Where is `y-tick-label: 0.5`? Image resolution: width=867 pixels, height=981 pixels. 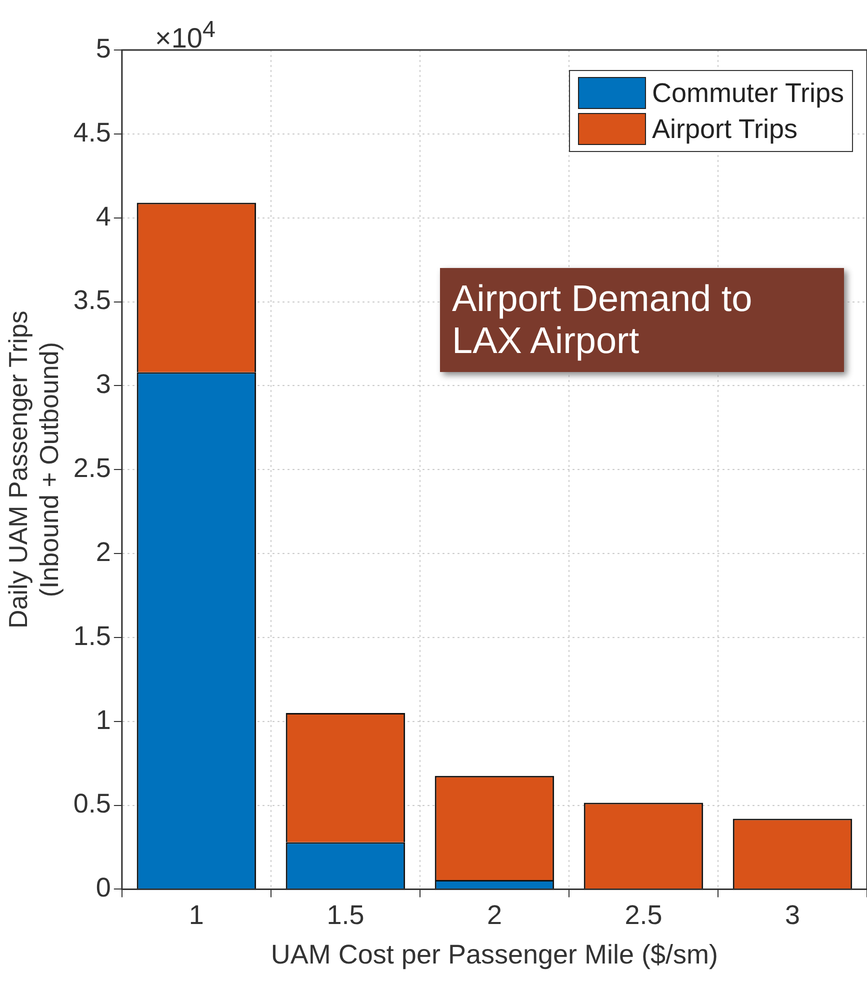 y-tick-label: 0.5 is located at coordinates (92, 803).